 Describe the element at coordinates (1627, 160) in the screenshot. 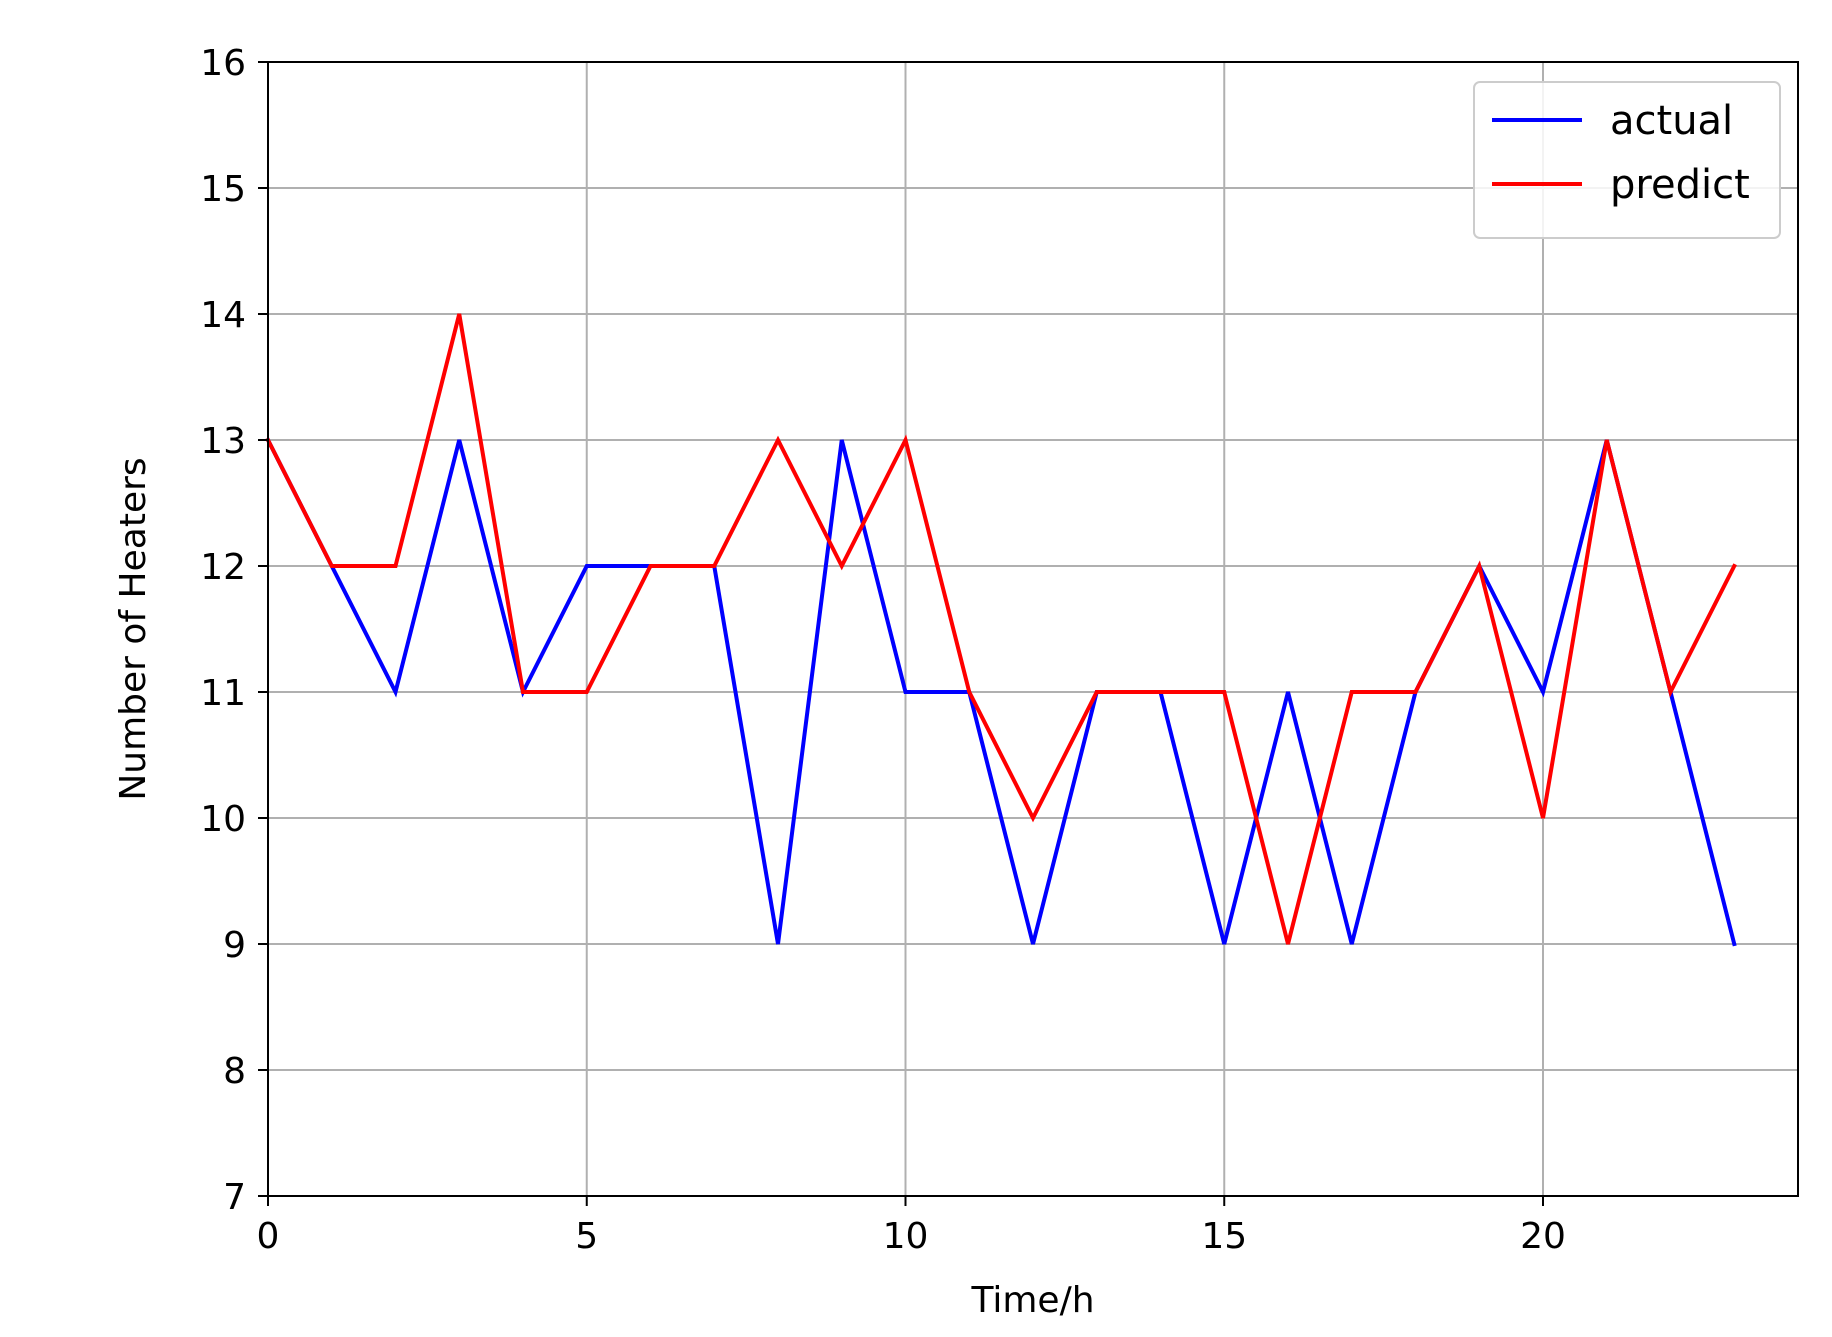

I see `legend: actual predict` at that location.